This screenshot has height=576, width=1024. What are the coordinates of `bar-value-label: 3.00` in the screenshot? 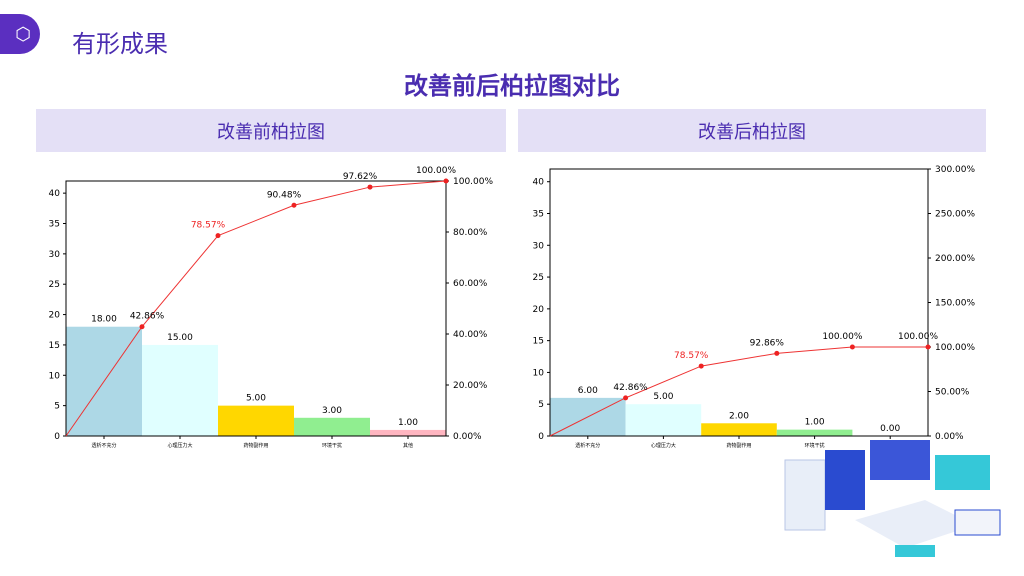 It's located at (332, 411).